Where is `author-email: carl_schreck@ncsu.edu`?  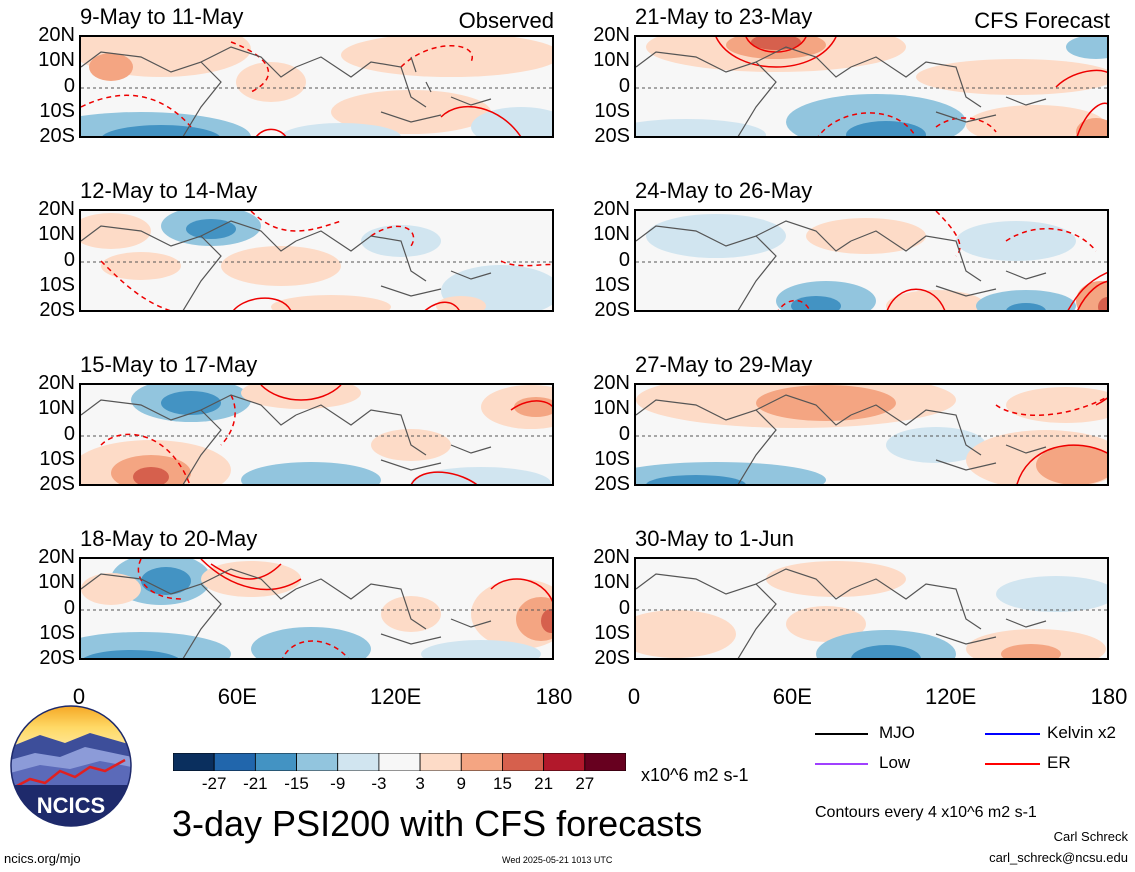
author-email: carl_schreck@ncsu.edu is located at coordinates (1058, 857).